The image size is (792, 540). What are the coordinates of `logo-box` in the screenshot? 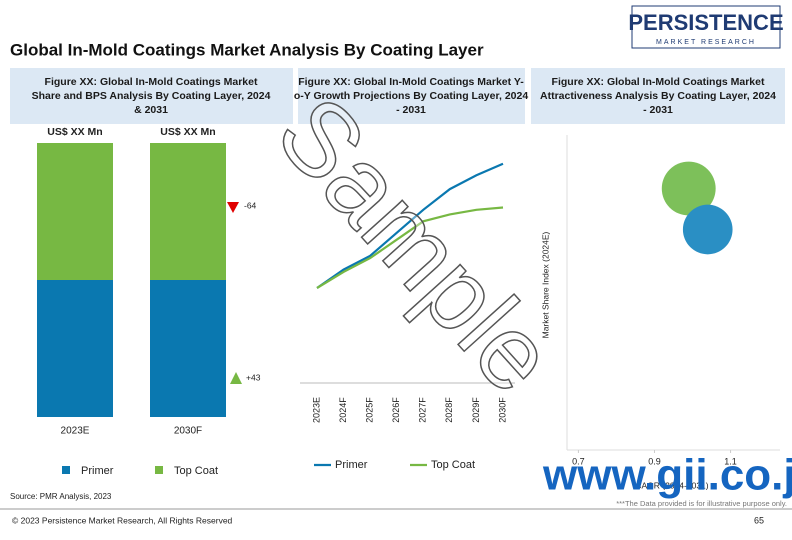 It's located at (706, 27).